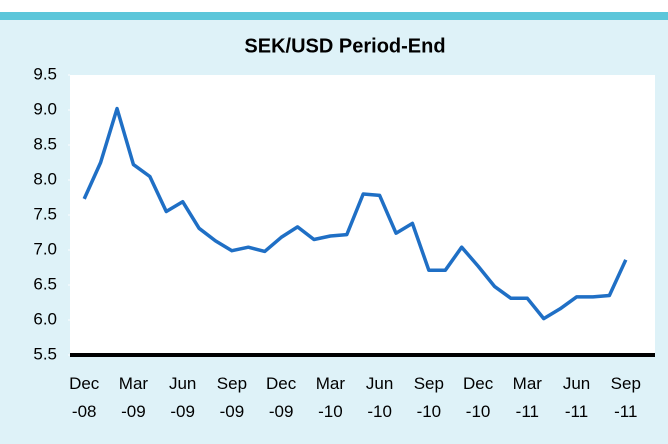  I want to click on y-tick-label: 7.0, so click(45, 248).